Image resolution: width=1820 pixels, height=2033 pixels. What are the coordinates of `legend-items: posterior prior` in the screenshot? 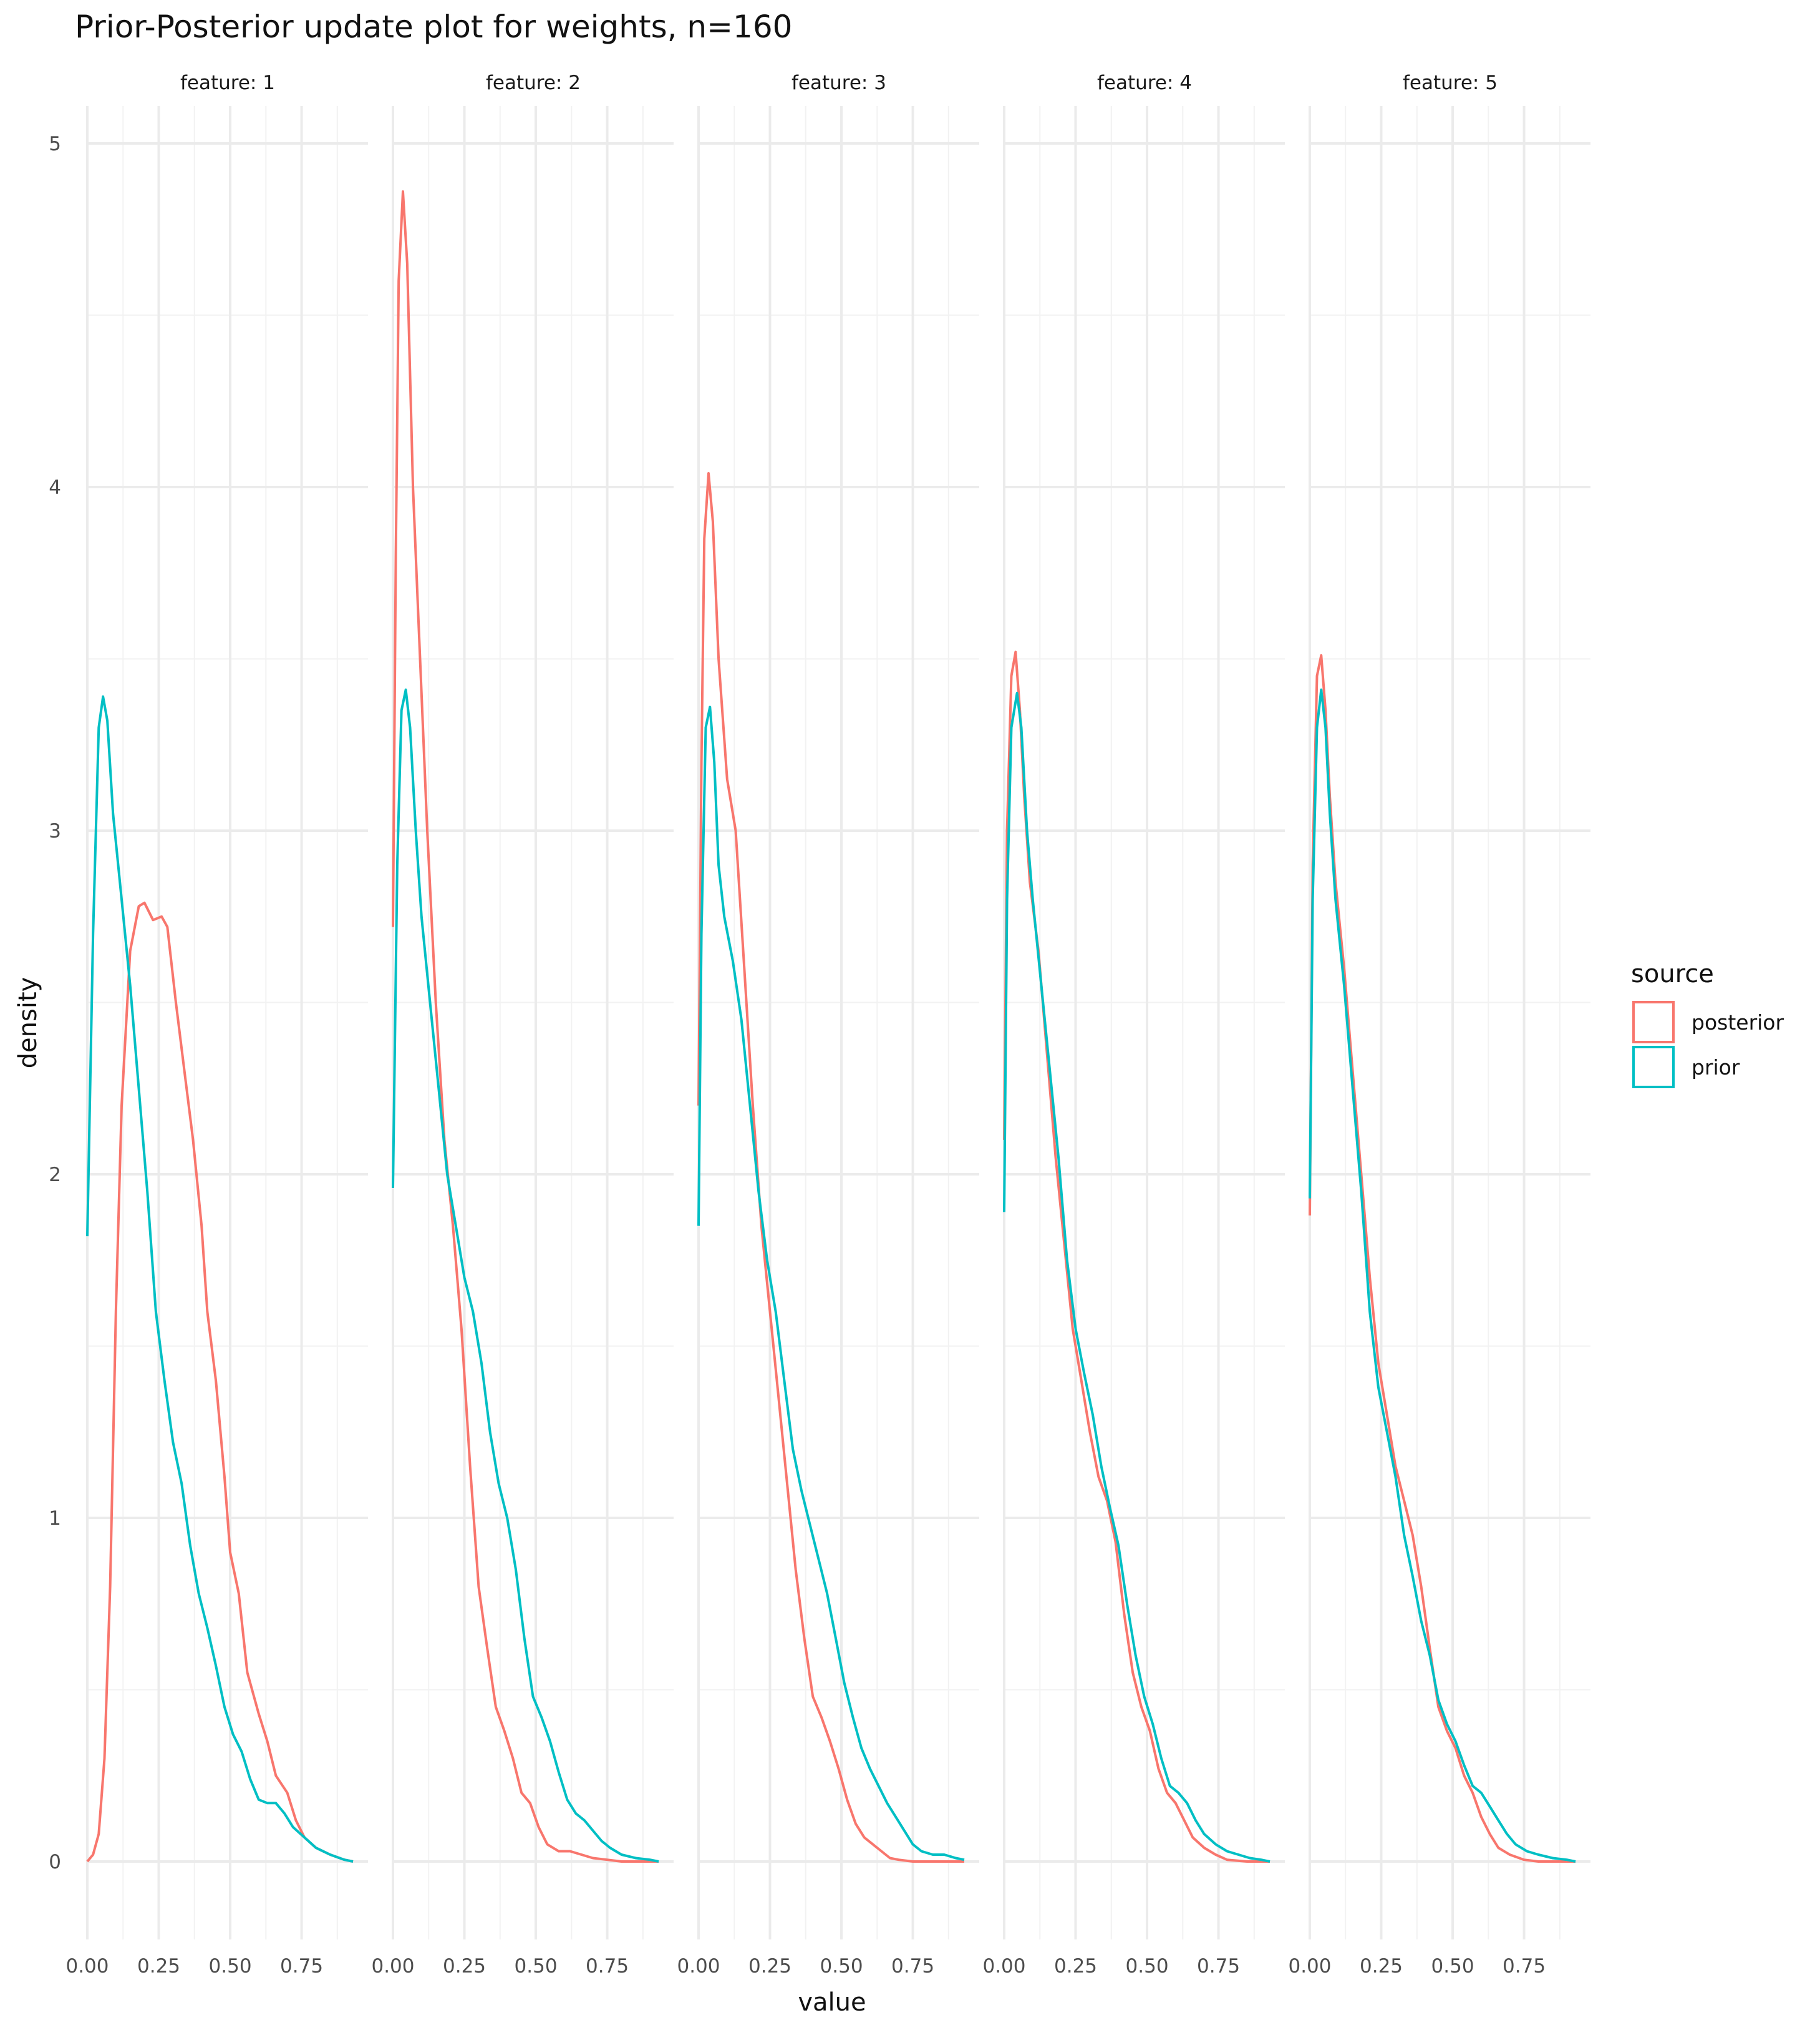 It's located at (1708, 1044).